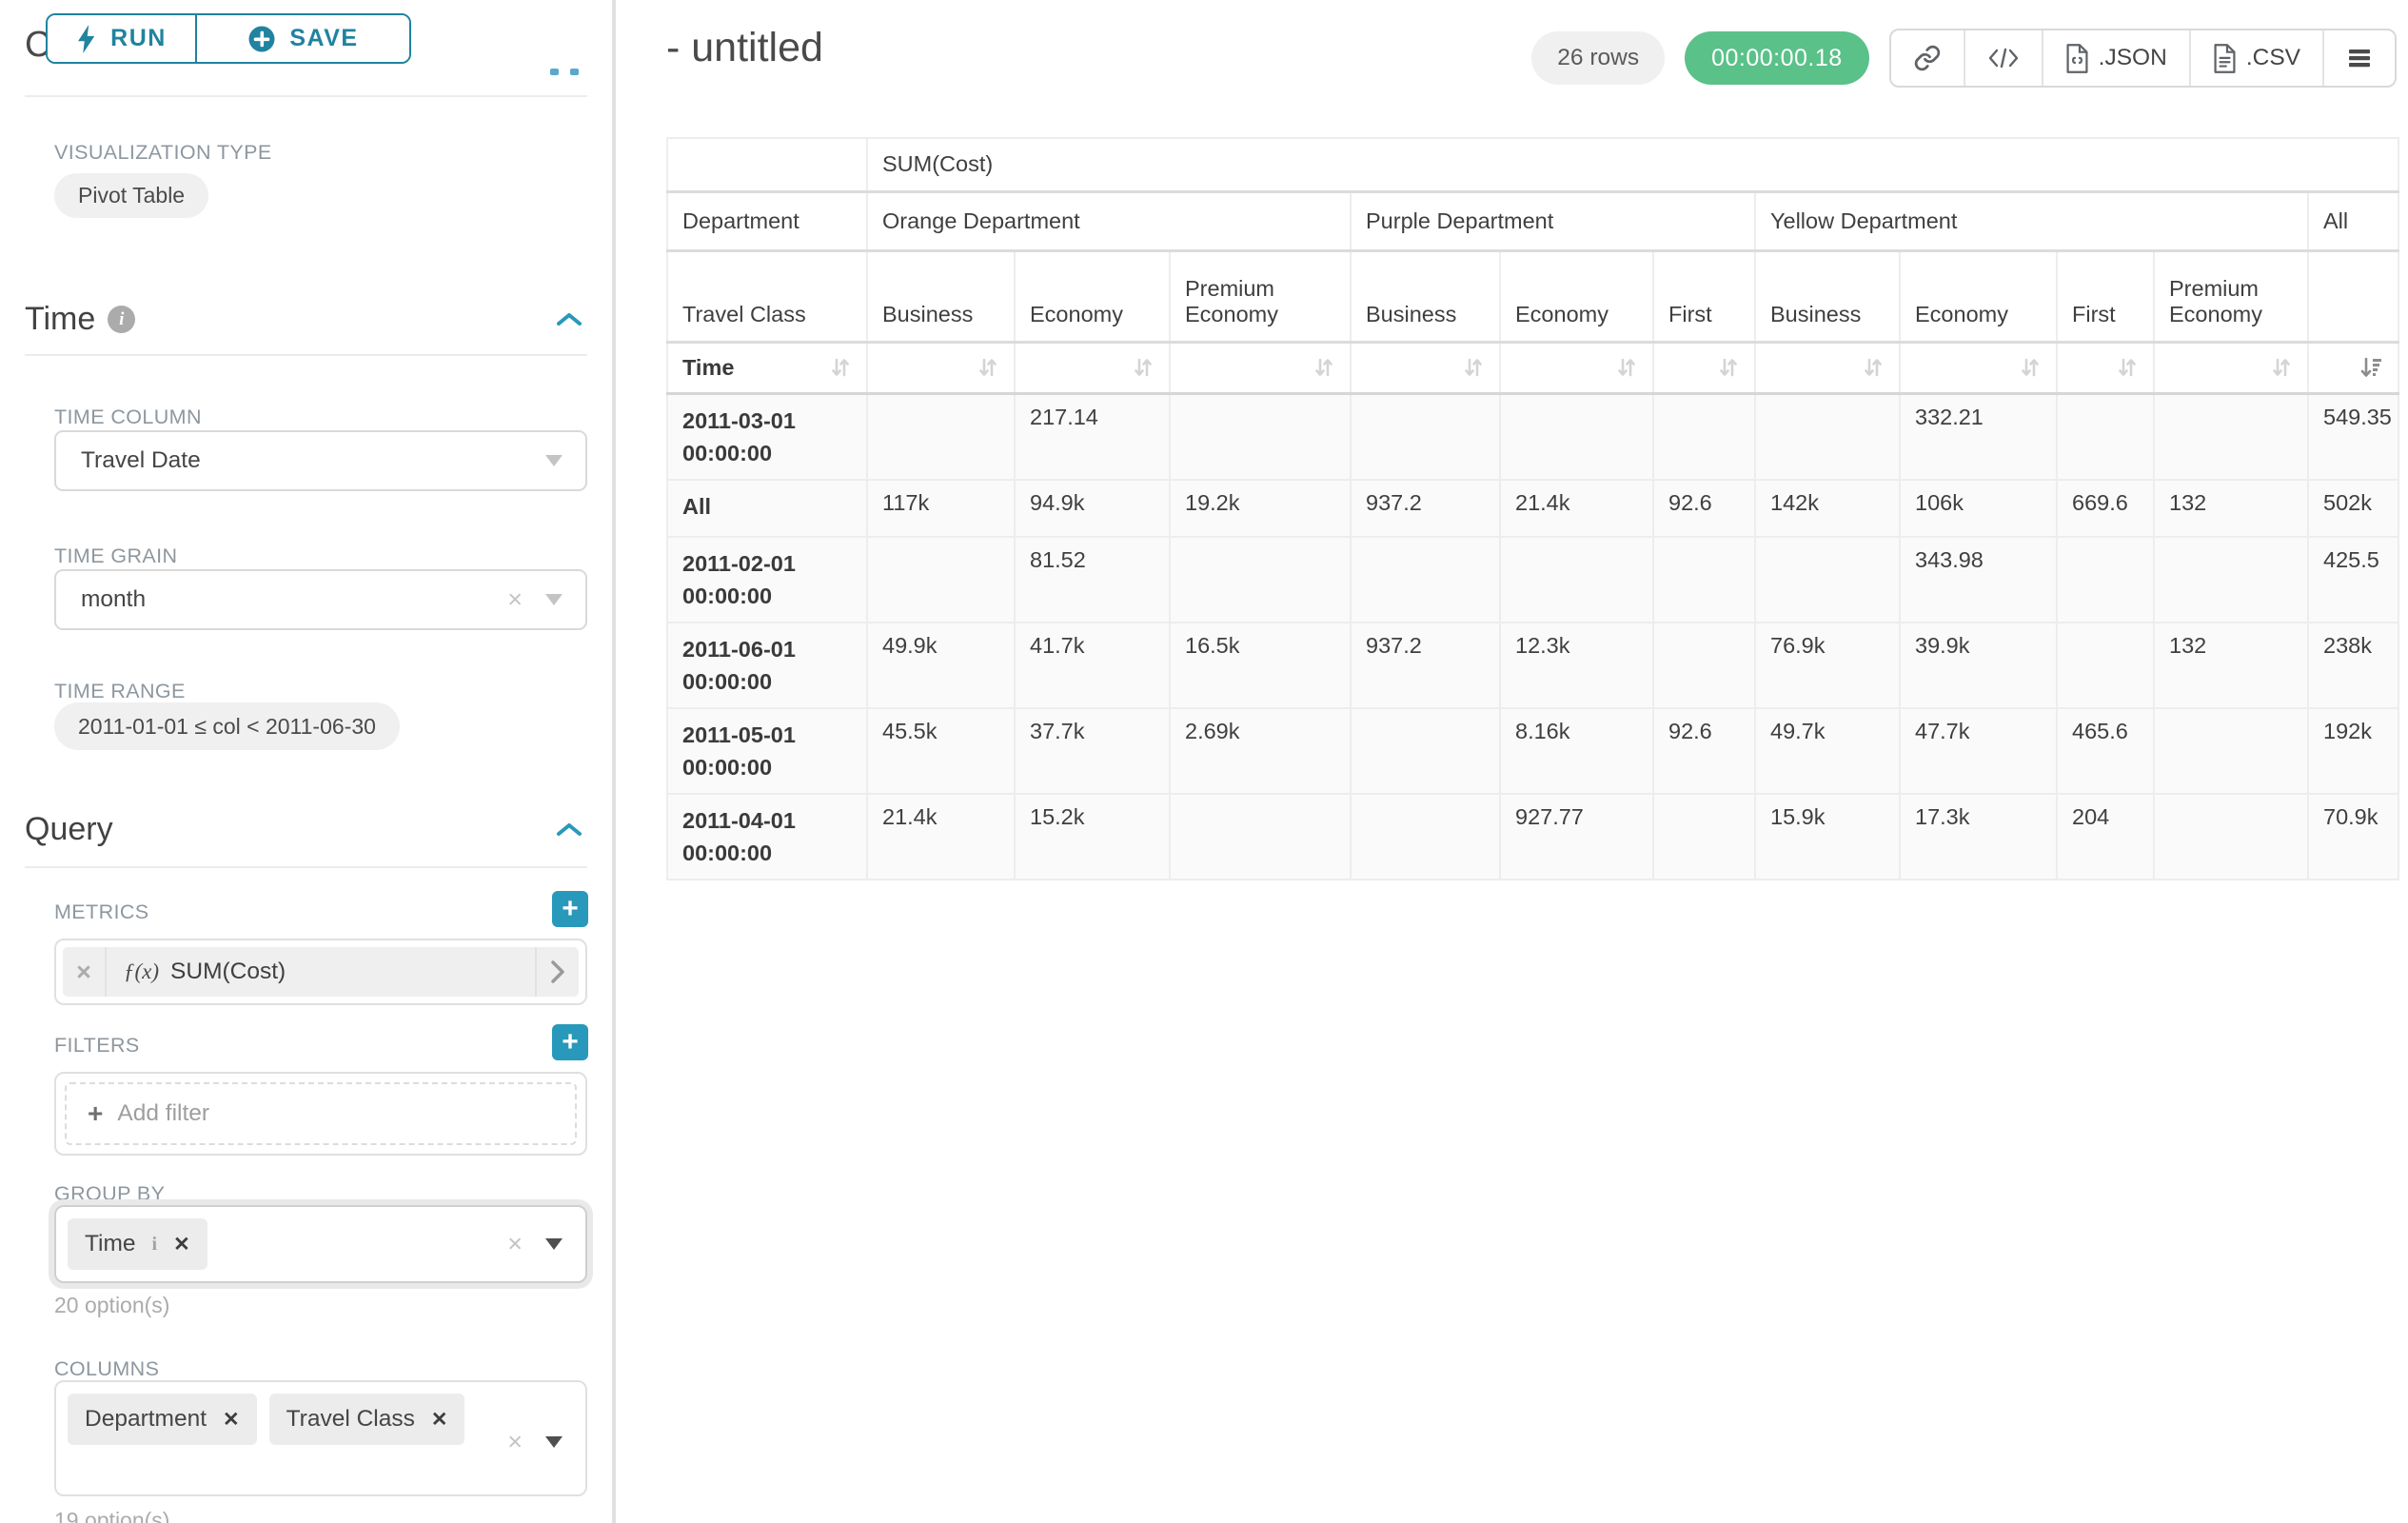 The width and height of the screenshot is (2408, 1523). I want to click on view-query-button, so click(2003, 58).